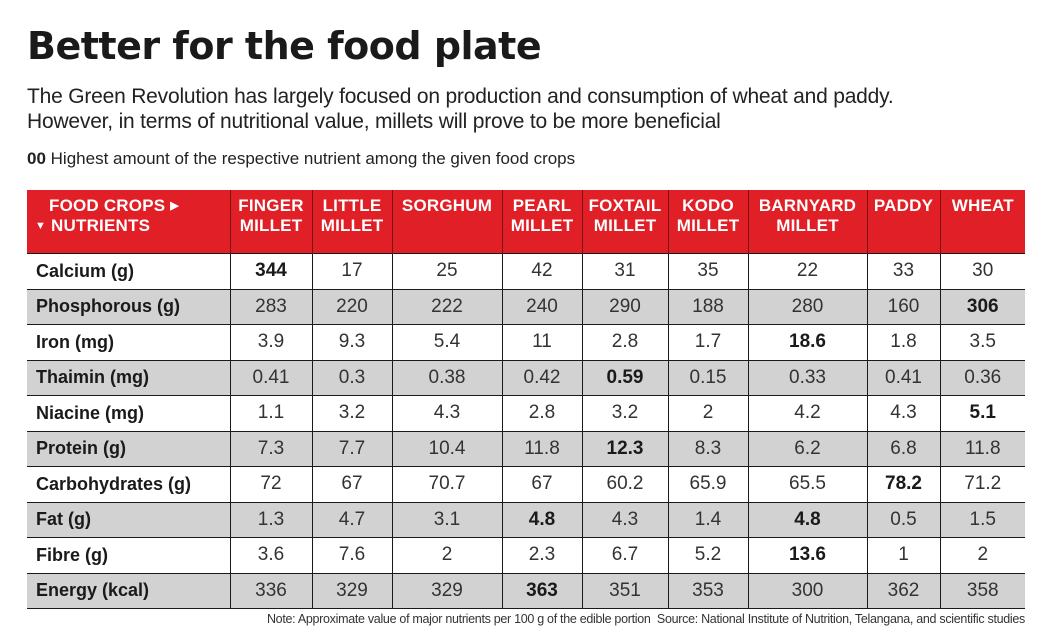 The height and width of the screenshot is (640, 1043). I want to click on value-cell: 188, so click(707, 306).